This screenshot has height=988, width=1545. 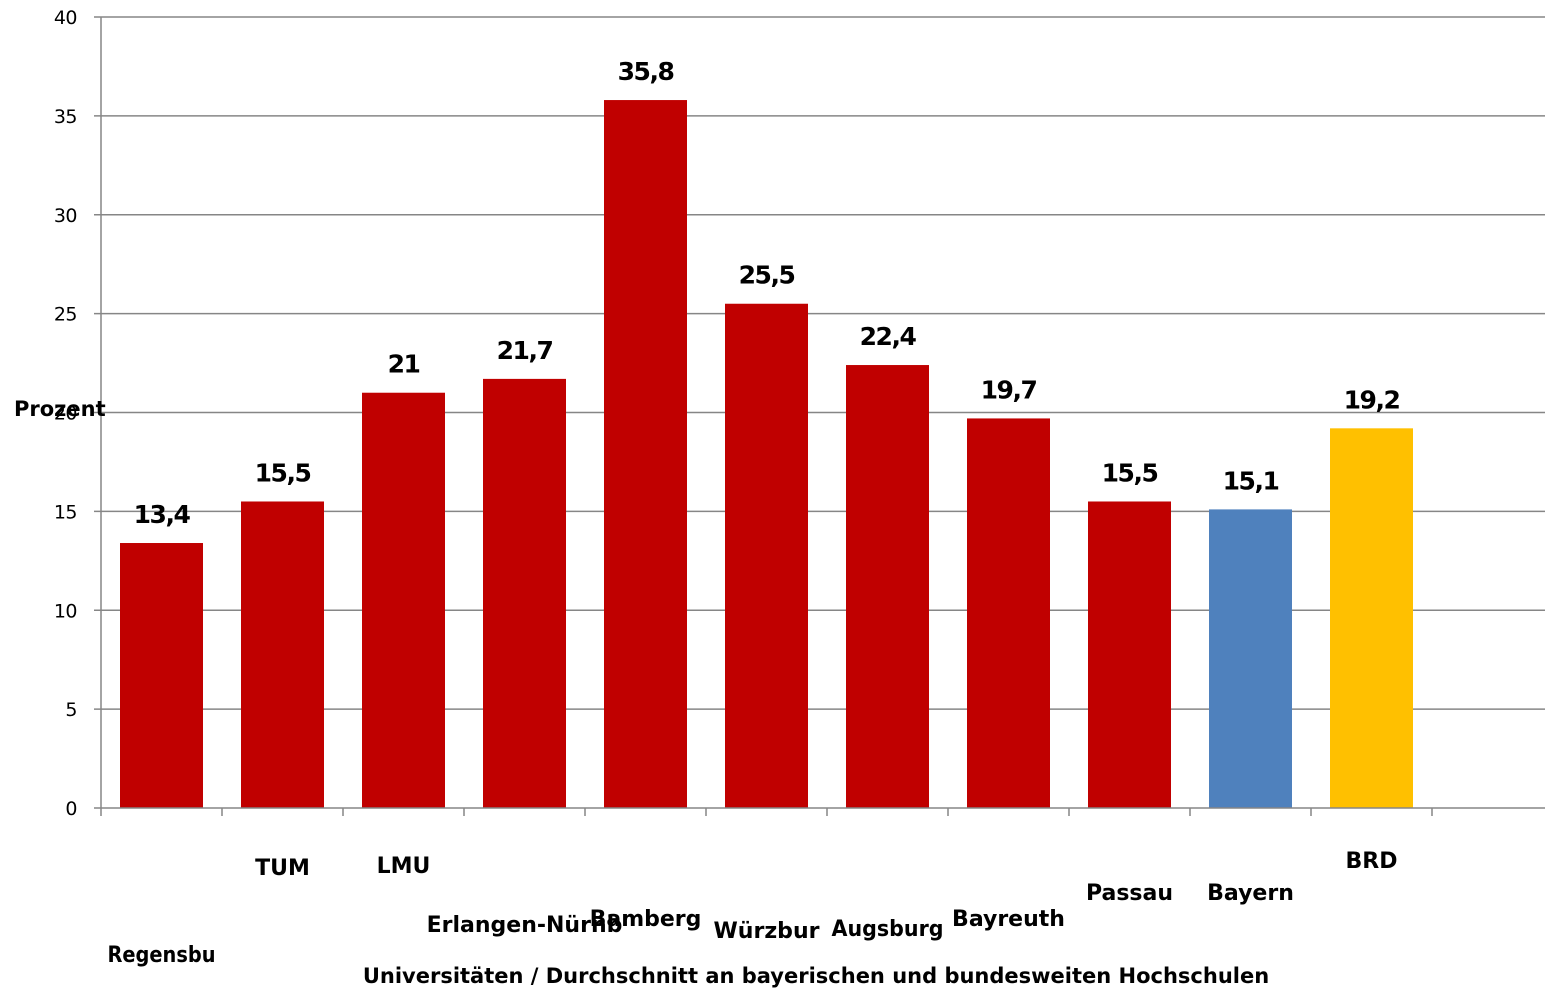 What do you see at coordinates (525, 350) in the screenshot?
I see `data-label: 21,7` at bounding box center [525, 350].